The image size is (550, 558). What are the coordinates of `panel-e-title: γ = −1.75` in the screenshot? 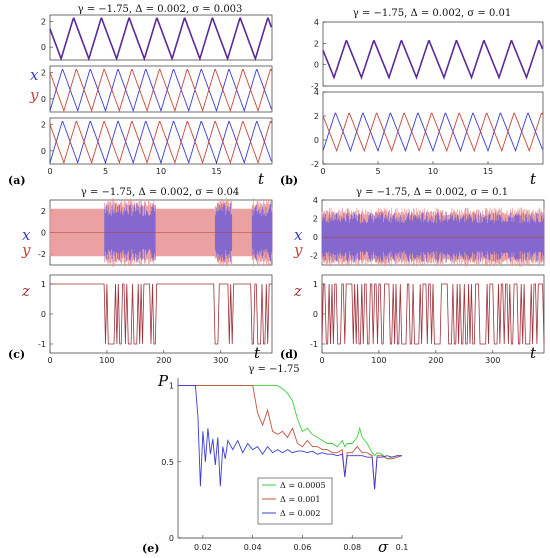 It's located at (273, 369).